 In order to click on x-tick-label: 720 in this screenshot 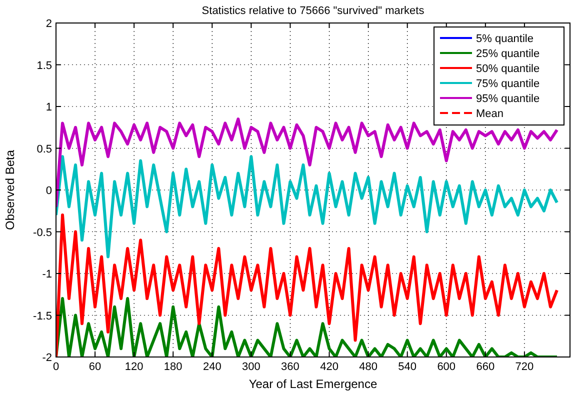, I will do `click(524, 367)`.